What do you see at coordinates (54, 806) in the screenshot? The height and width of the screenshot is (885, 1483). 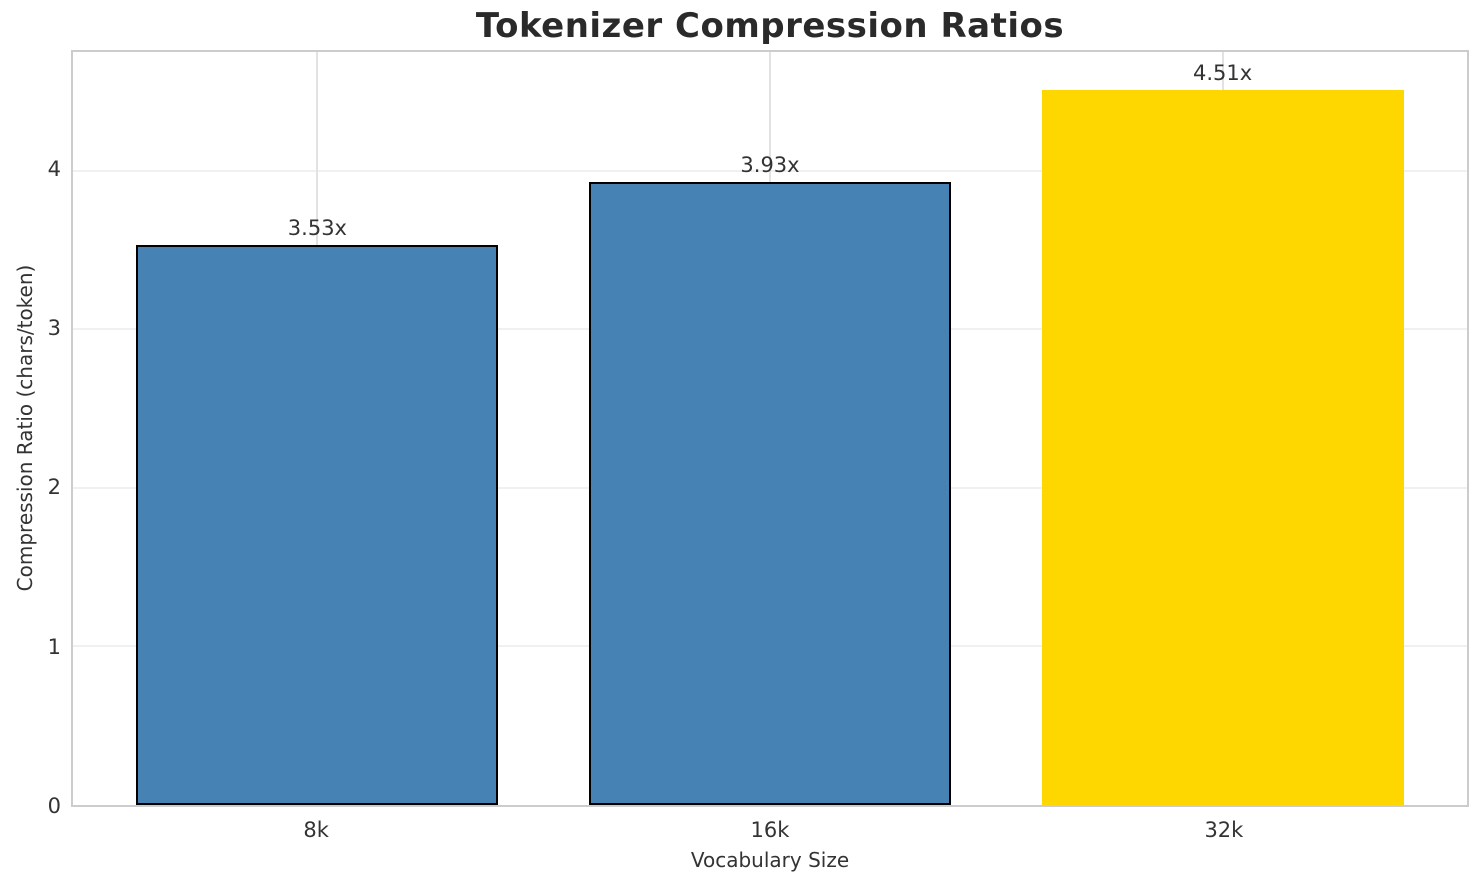 I see `y-tick-label: 0` at bounding box center [54, 806].